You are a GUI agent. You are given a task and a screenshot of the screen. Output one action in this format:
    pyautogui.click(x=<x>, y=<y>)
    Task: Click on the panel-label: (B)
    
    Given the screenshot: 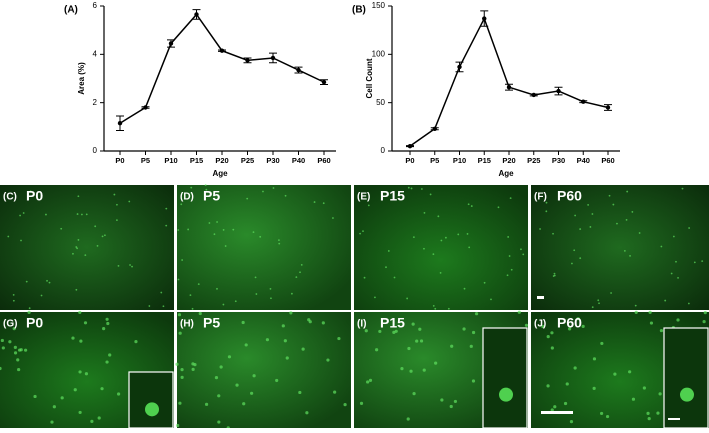 What is the action you would take?
    pyautogui.click(x=359, y=10)
    